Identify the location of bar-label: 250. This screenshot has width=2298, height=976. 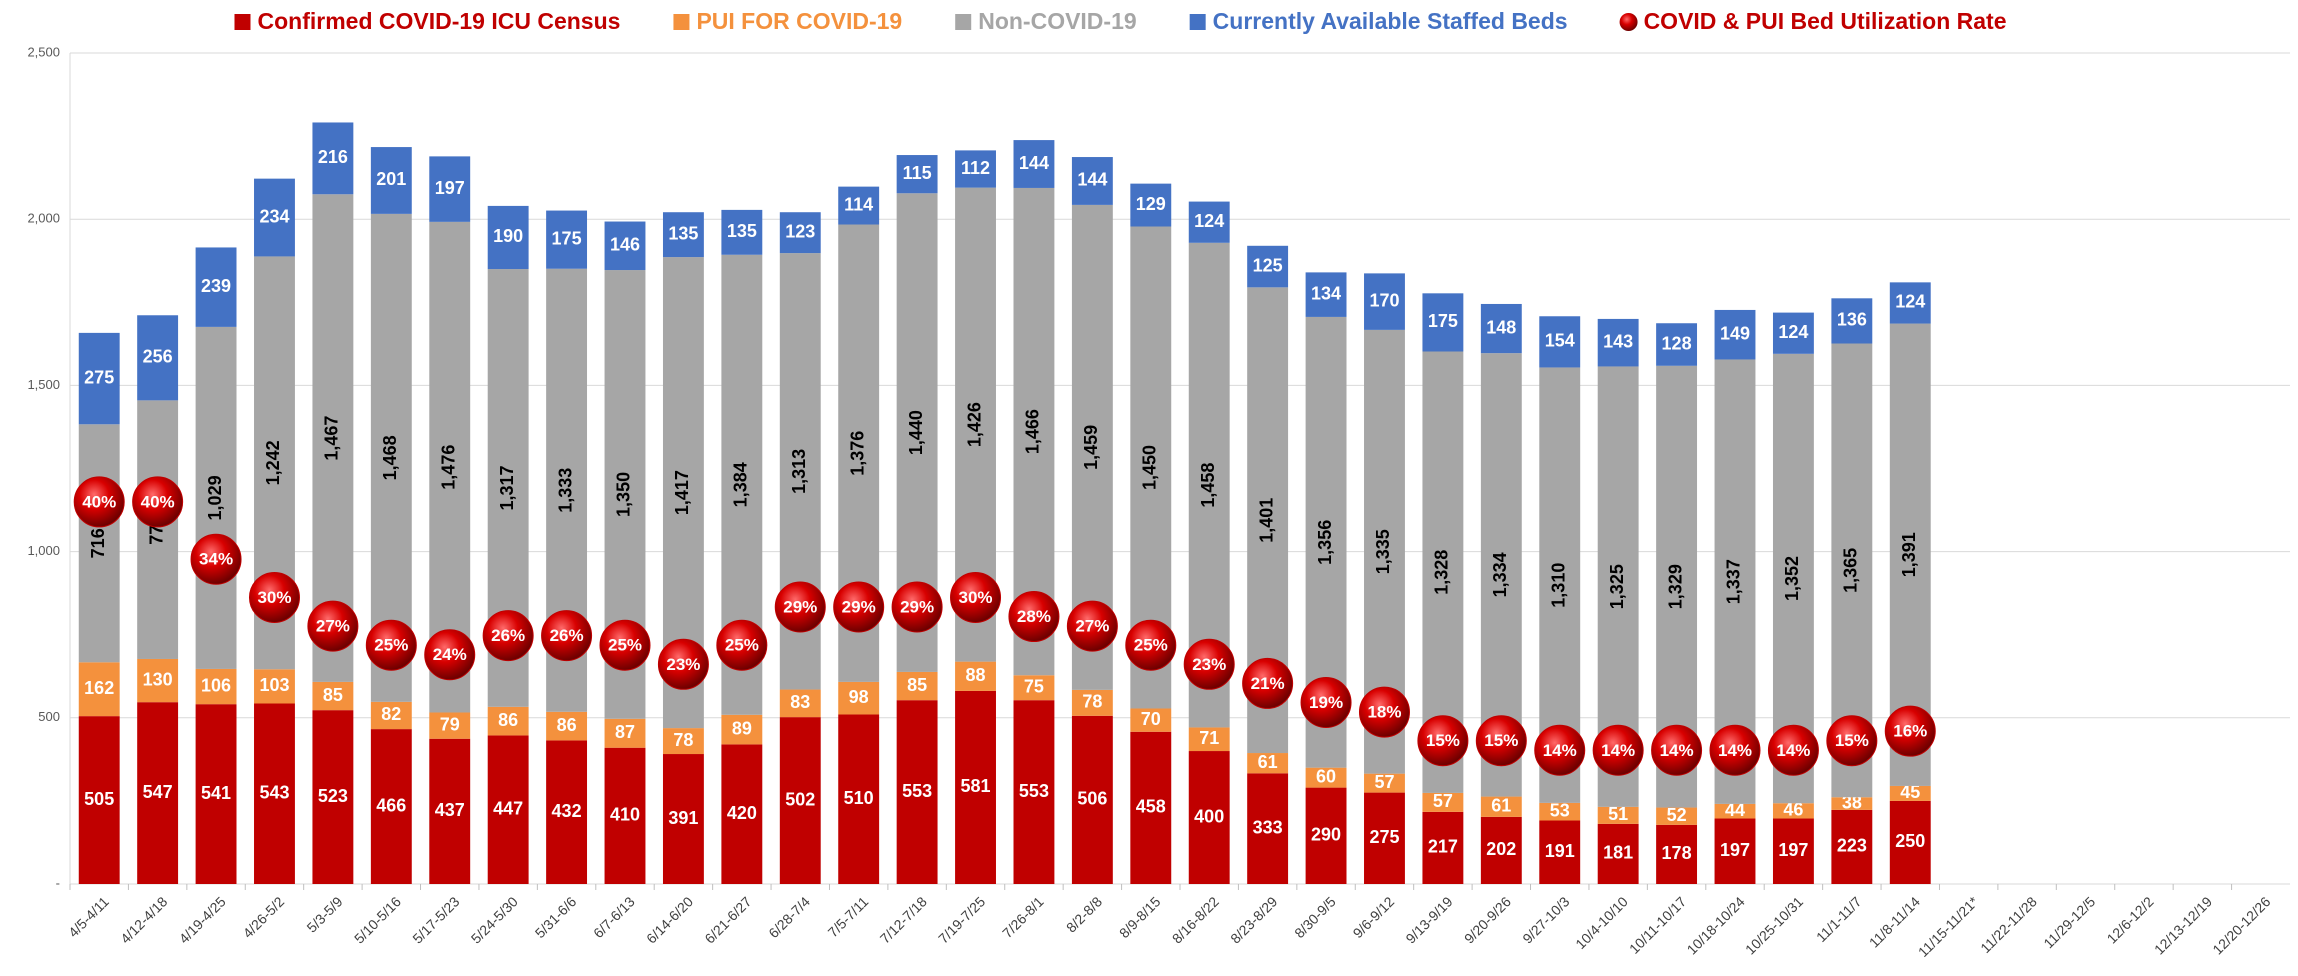
(1910, 841).